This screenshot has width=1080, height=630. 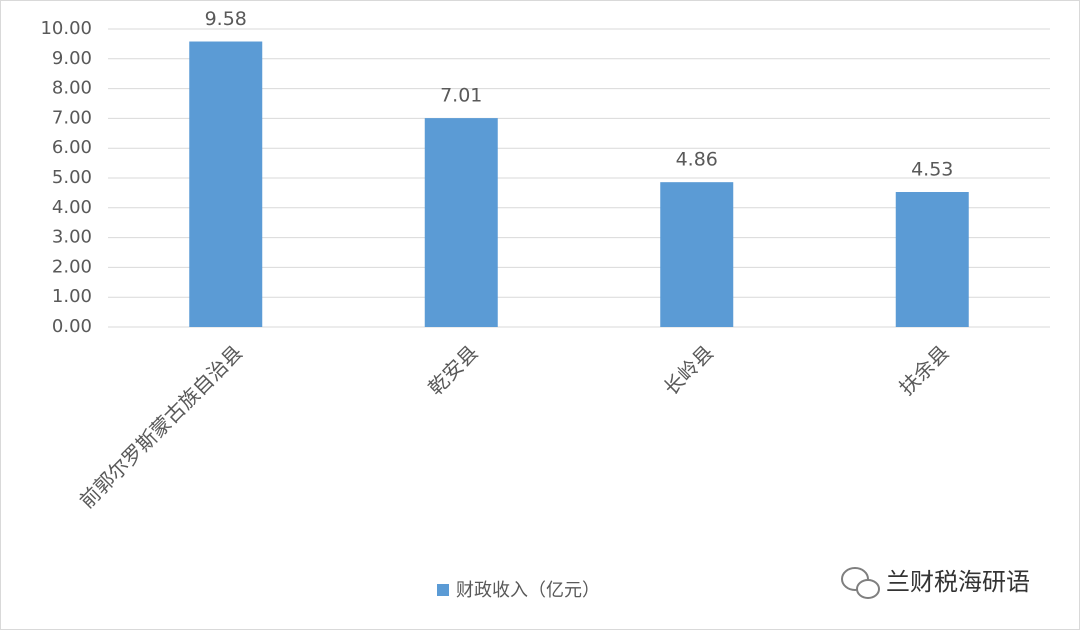 I want to click on data-label: 9.58, so click(x=226, y=19).